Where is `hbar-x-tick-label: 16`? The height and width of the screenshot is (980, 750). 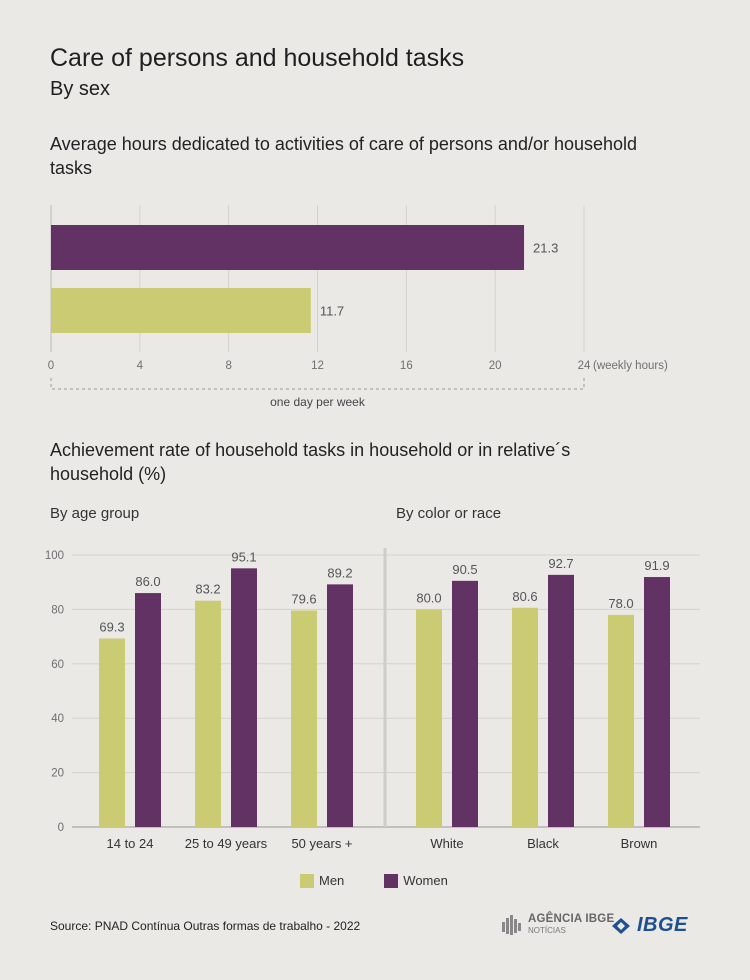
hbar-x-tick-label: 16 is located at coordinates (406, 366).